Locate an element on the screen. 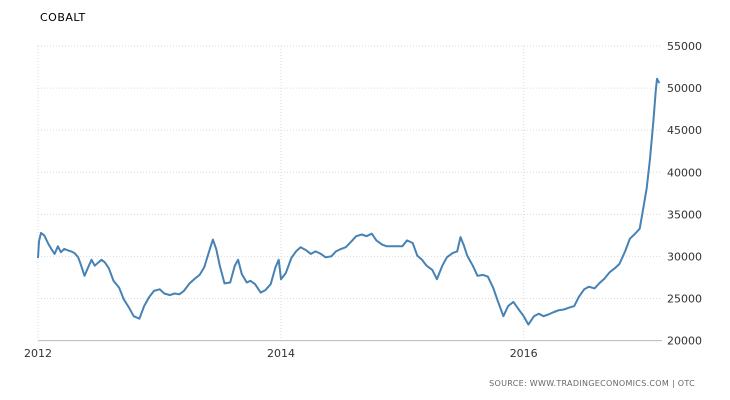  x-tick-label: 2014 is located at coordinates (281, 353).